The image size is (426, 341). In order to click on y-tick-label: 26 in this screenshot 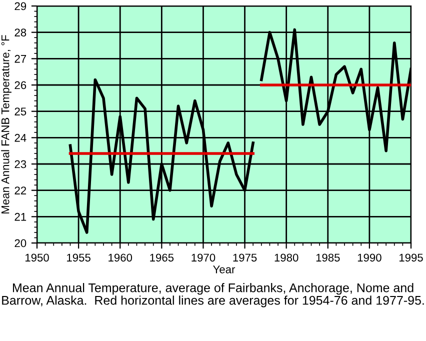, I will do `click(20, 85)`.